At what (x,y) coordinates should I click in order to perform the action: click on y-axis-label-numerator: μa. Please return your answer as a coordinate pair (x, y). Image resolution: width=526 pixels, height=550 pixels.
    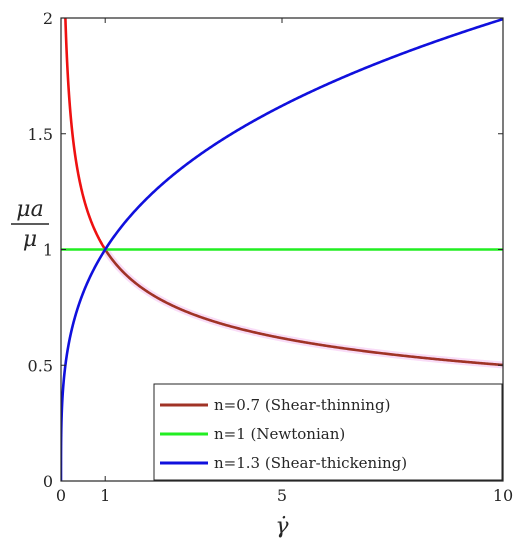
    Looking at the image, I should click on (29, 209).